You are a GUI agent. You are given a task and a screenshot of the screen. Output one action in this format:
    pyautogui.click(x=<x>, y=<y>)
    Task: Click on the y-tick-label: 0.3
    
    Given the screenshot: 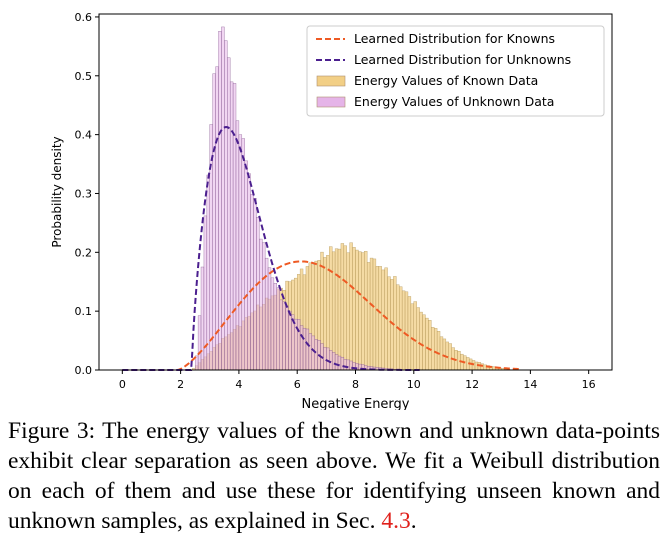 What is the action you would take?
    pyautogui.click(x=84, y=193)
    